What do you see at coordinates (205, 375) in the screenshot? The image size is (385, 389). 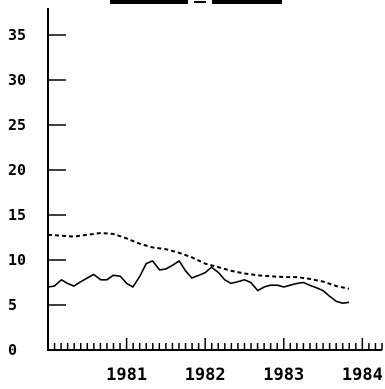 I see `x-tick-label: 1982` at bounding box center [205, 375].